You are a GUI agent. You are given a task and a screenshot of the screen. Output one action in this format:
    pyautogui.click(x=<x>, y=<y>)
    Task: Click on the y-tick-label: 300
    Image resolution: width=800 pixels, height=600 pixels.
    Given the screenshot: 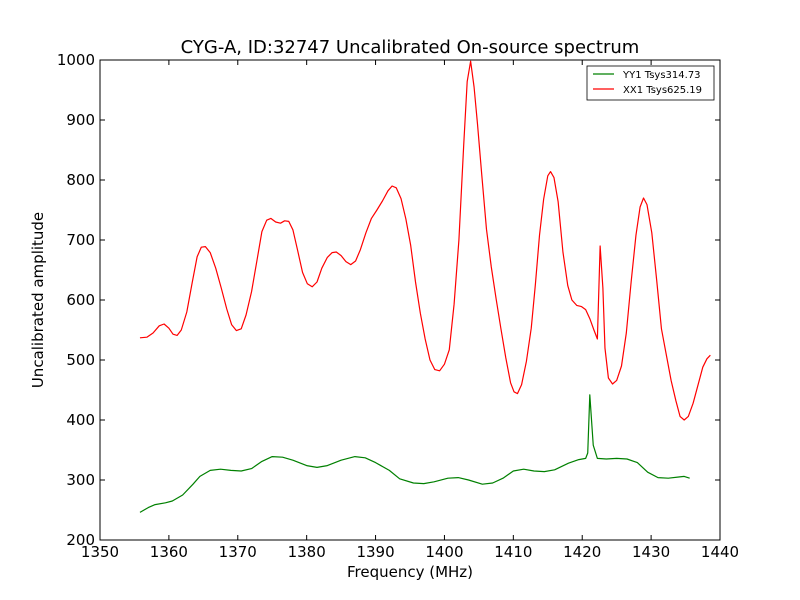 What is the action you would take?
    pyautogui.click(x=80, y=480)
    